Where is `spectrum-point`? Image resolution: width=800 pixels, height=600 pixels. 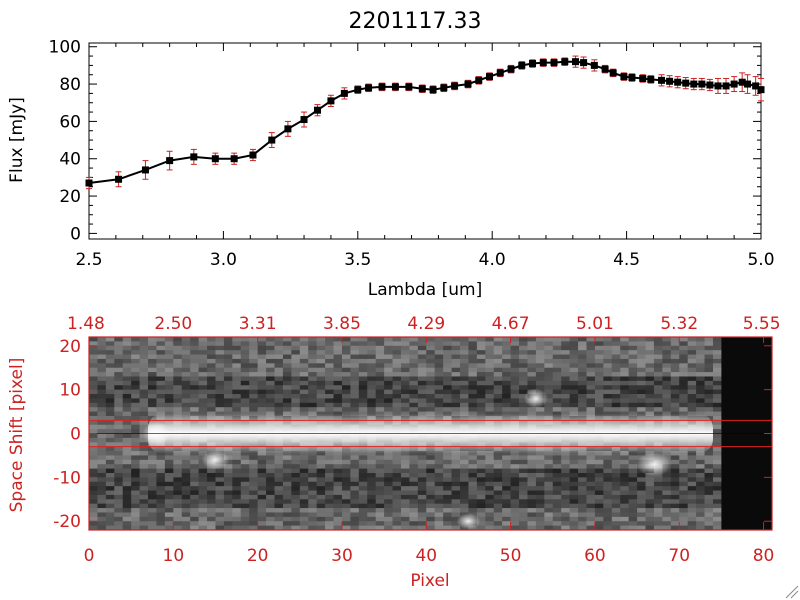
spectrum-point is located at coordinates (613, 73).